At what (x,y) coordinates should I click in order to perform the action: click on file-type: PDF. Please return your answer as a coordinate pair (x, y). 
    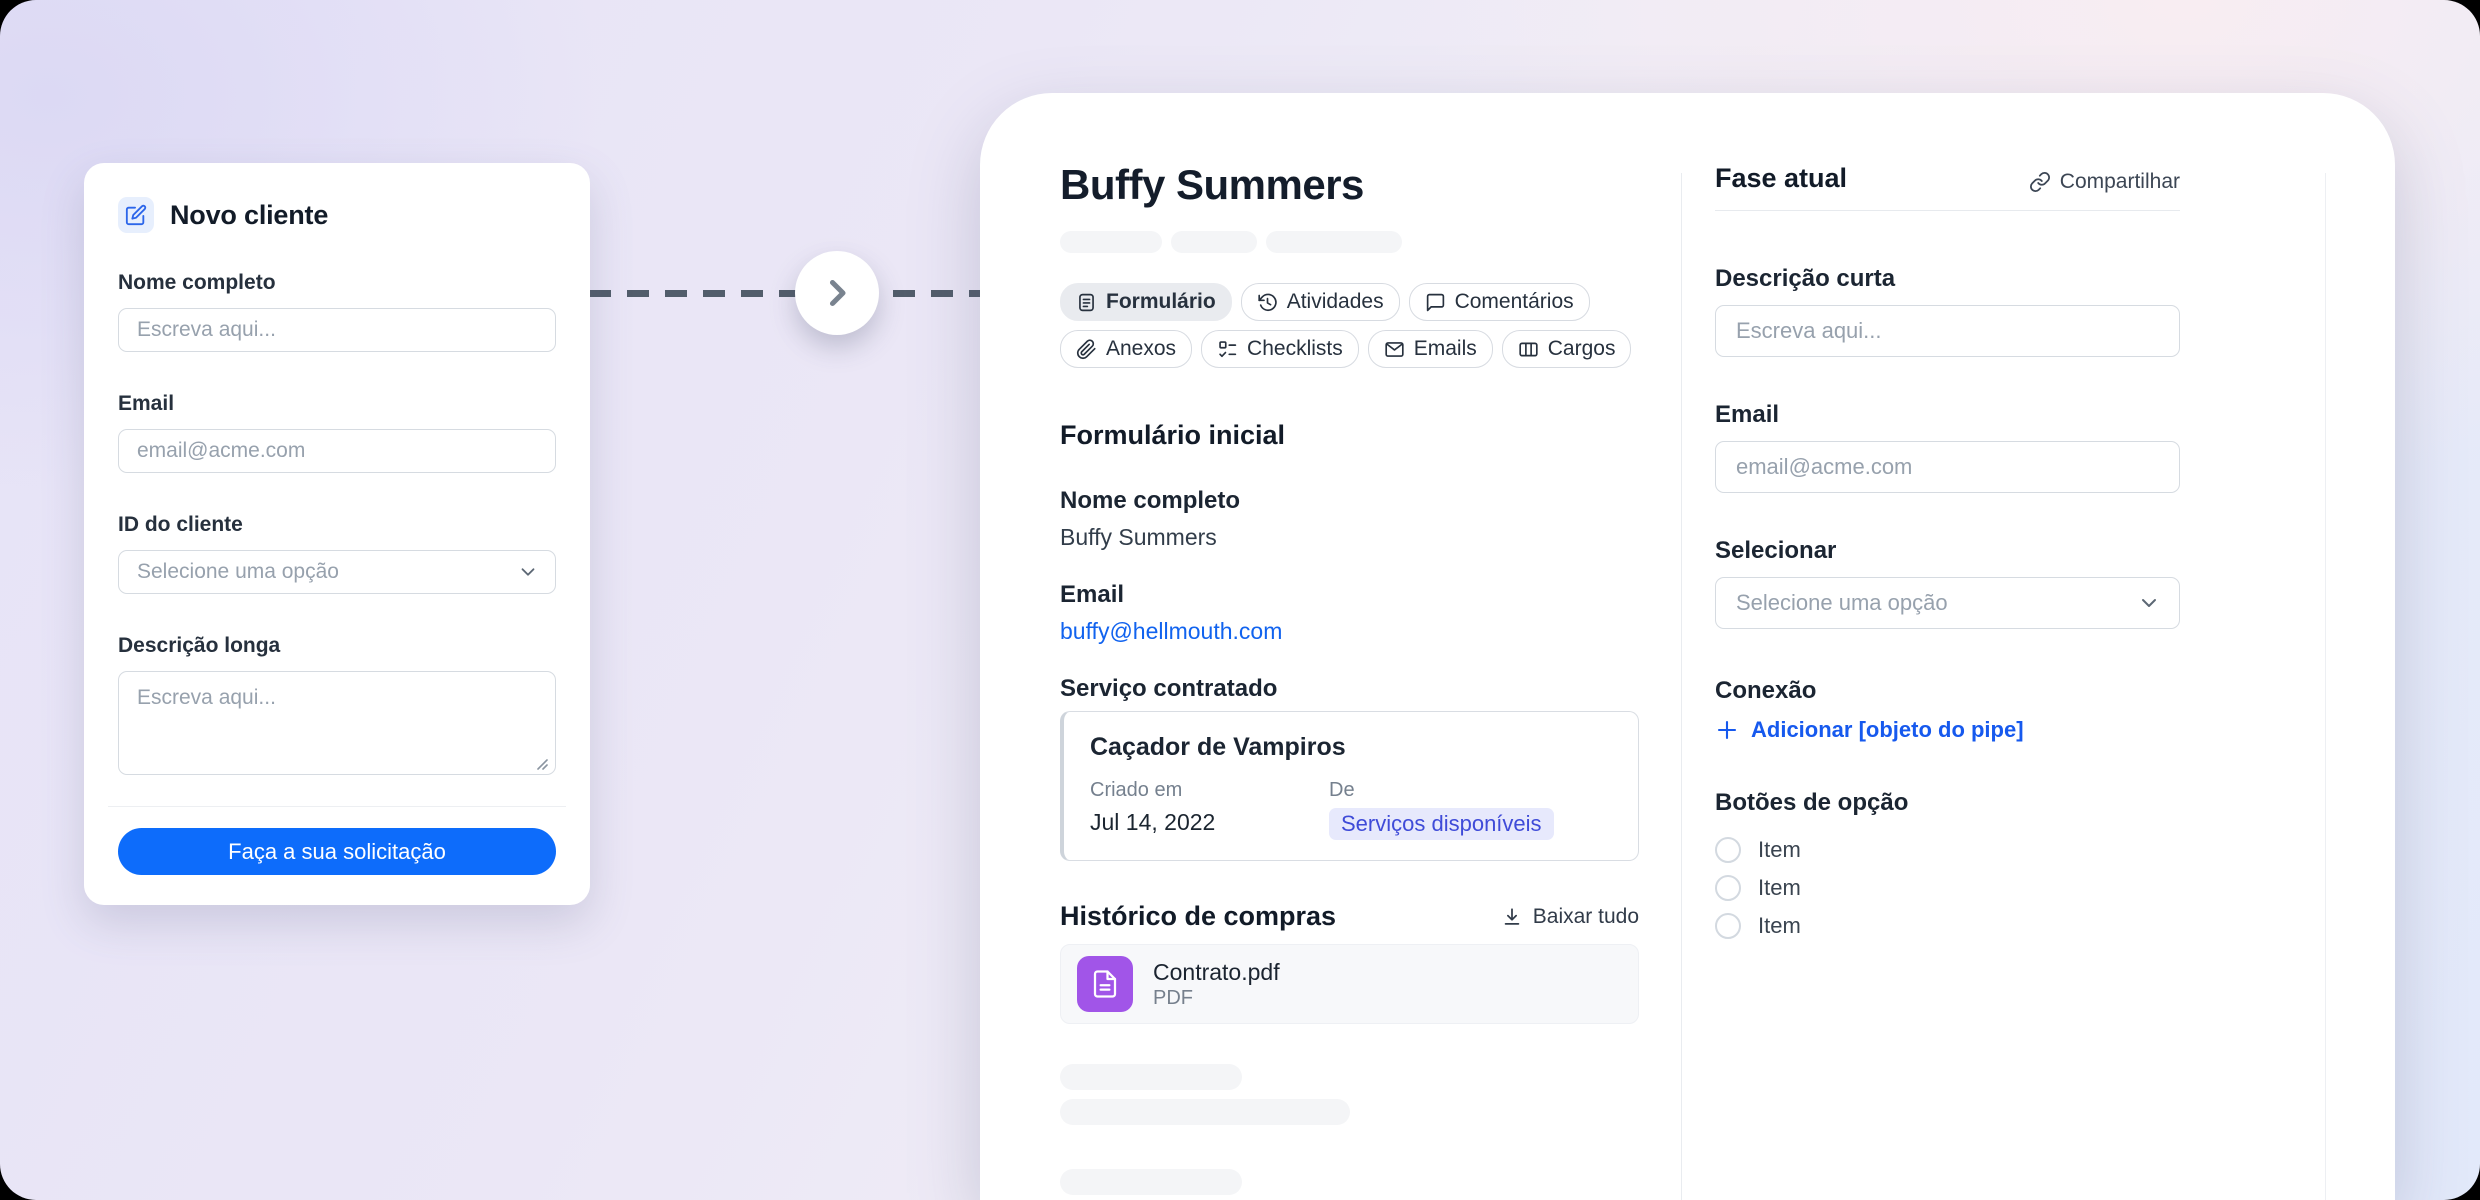
    Looking at the image, I should click on (1173, 998).